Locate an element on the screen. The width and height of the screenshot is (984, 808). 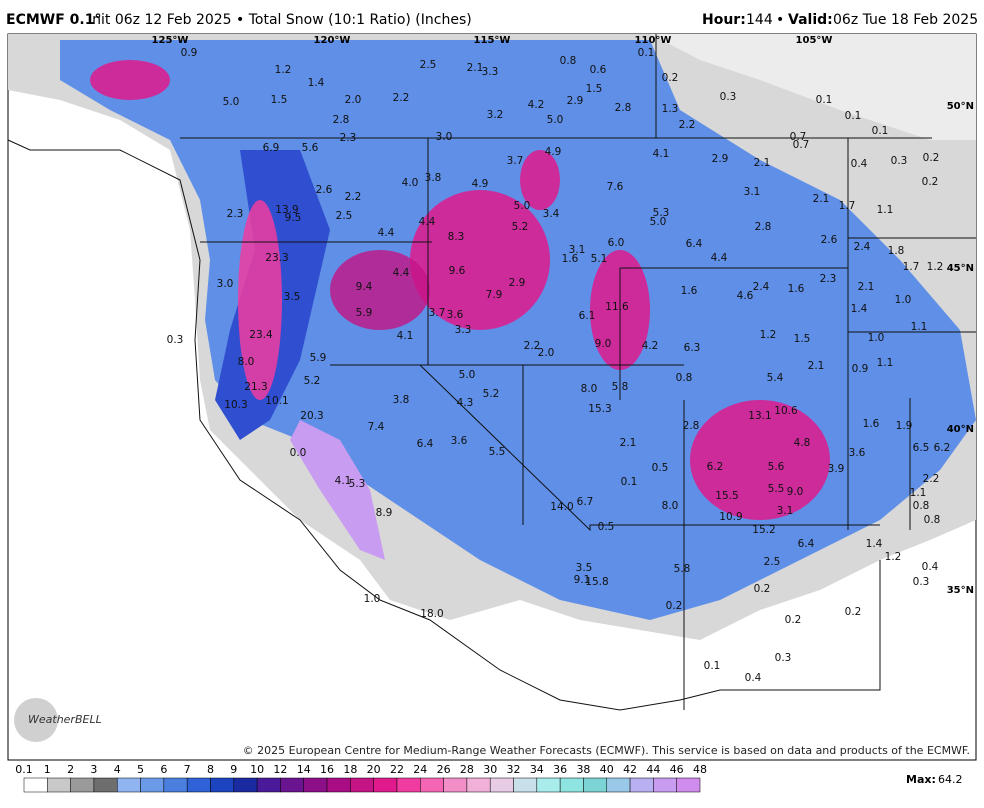
snow-value: 2.8 is located at coordinates (623, 108).